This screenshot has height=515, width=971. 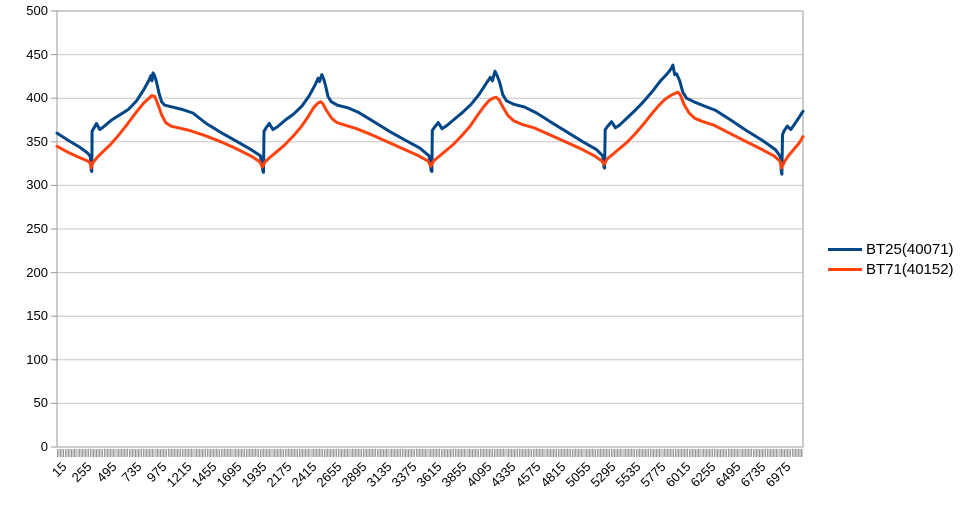 I want to click on y-axis-tick-label: 450, so click(x=37, y=54).